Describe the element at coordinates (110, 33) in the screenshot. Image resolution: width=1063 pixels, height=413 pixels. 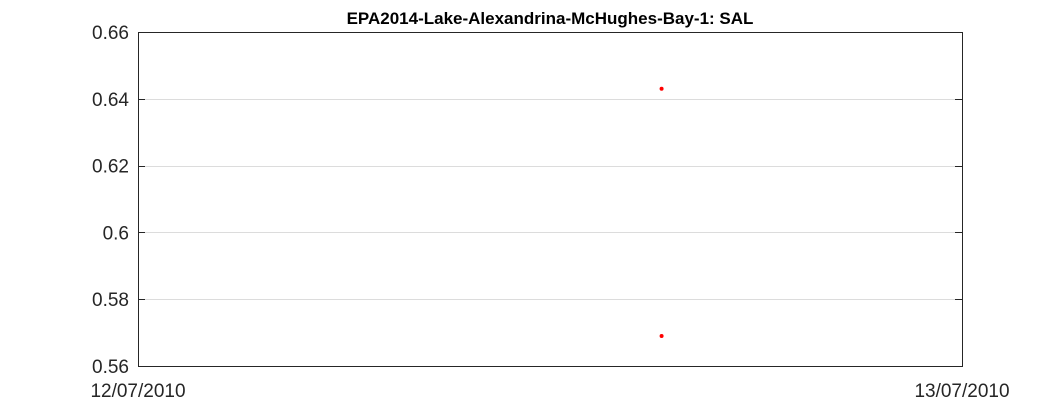
I see `y-tick-label: 0.66` at that location.